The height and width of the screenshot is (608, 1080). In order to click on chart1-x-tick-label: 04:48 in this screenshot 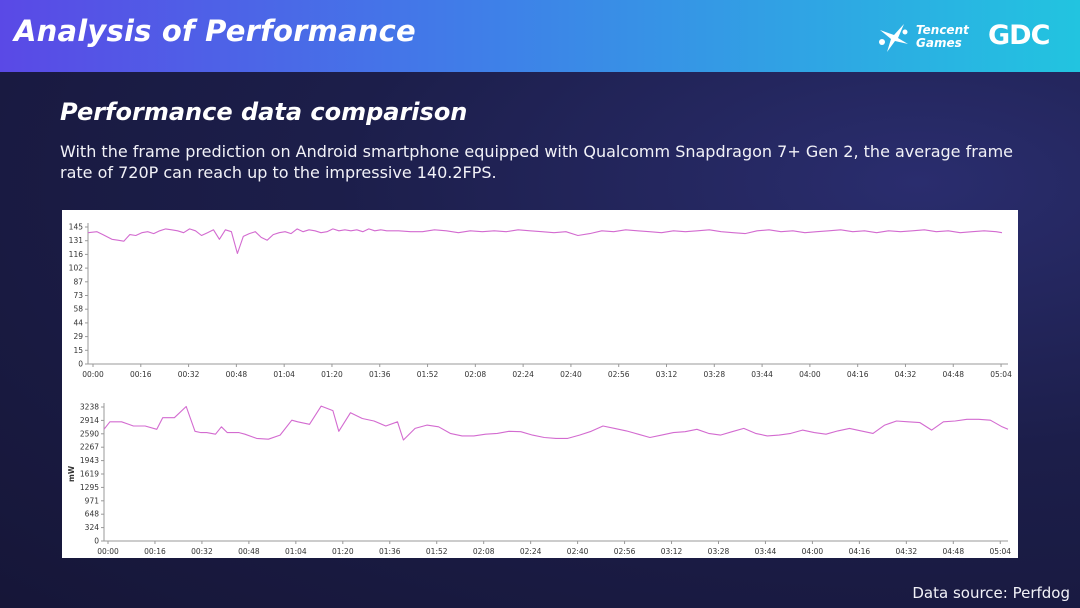, I will do `click(953, 374)`.